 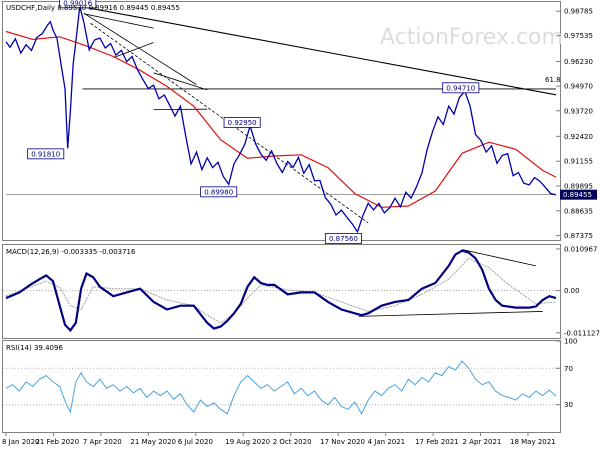 What do you see at coordinates (582, 333) in the screenshot?
I see `macd-y-tick-label: -0.011127` at bounding box center [582, 333].